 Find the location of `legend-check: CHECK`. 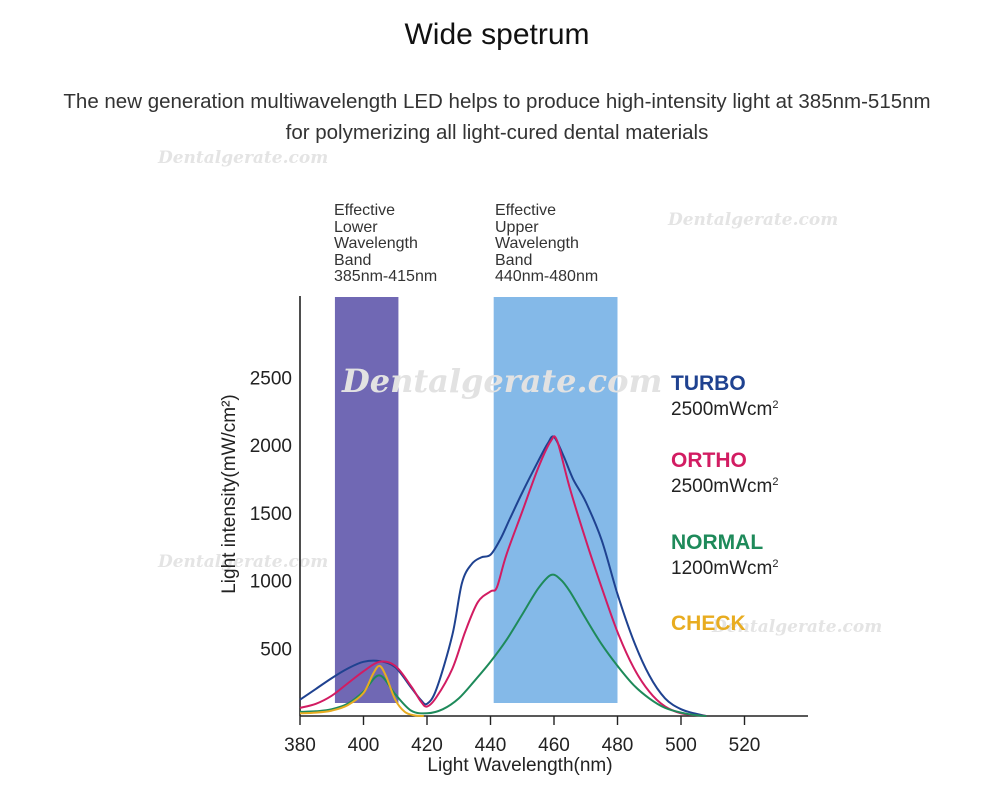

legend-check: CHECK is located at coordinates (708, 624).